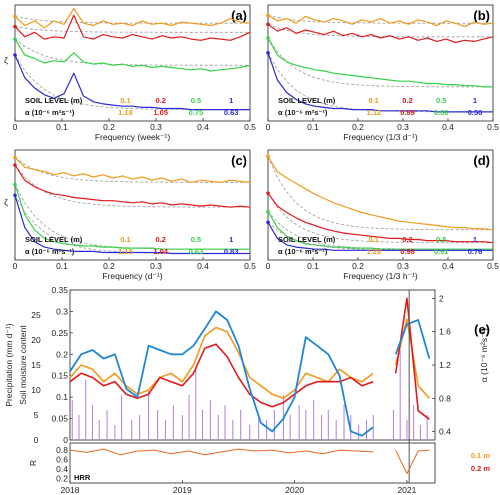 The image size is (500, 495). What do you see at coordinates (231, 251) in the screenshot?
I see `legend-alpha-1: 0.83` at bounding box center [231, 251].